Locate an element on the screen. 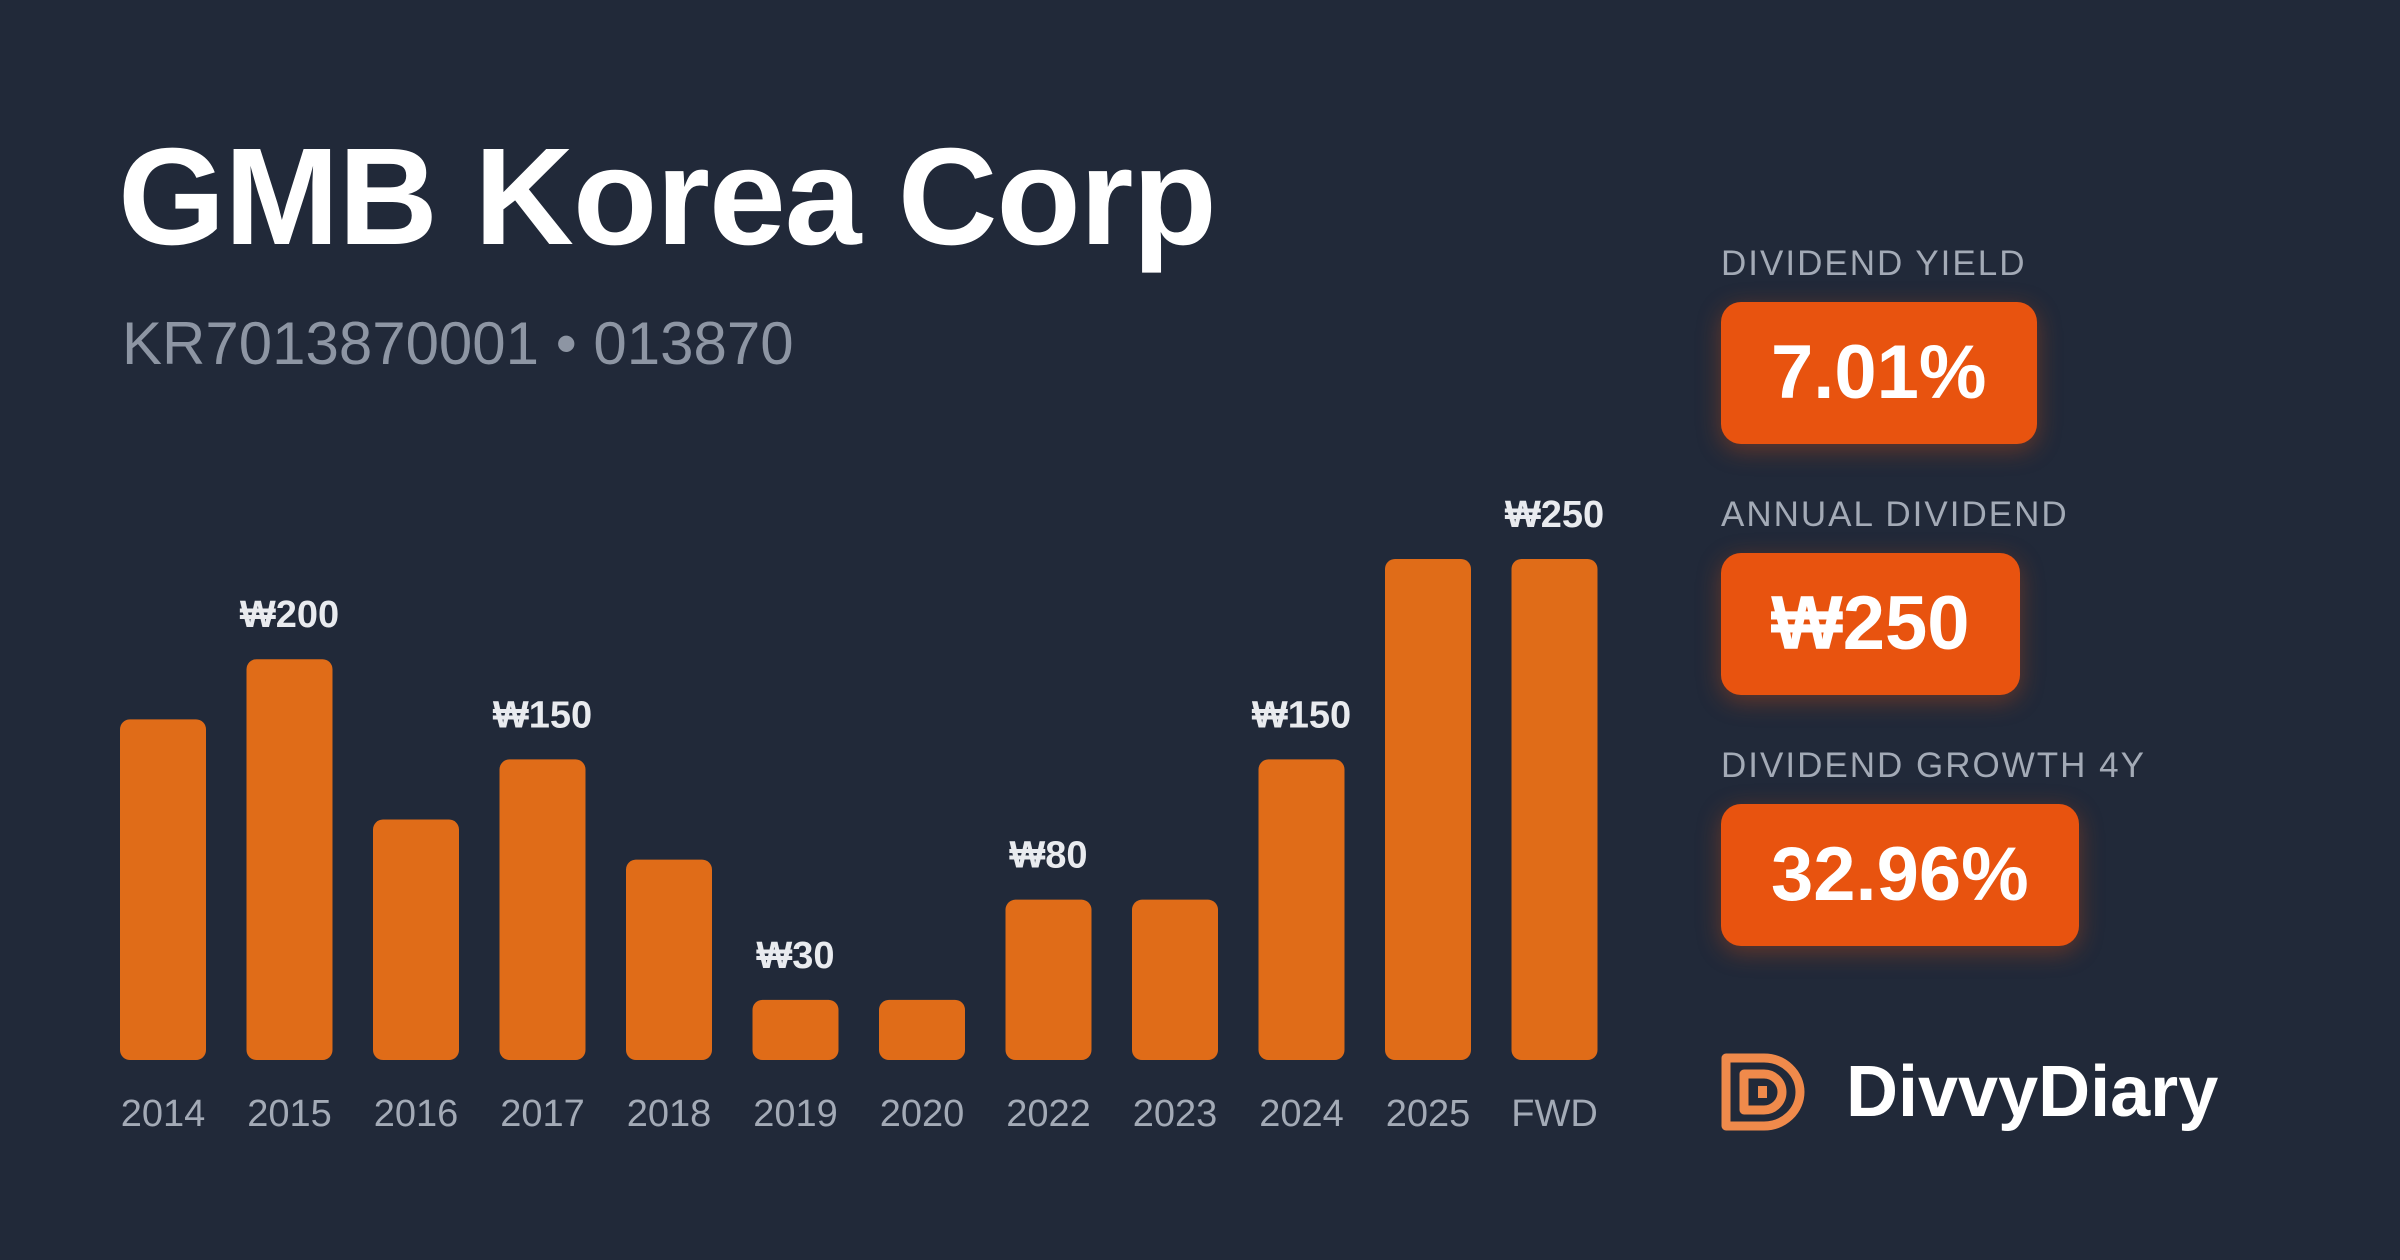 This screenshot has width=2400, height=1260. data-label-2017: ₩150 is located at coordinates (542, 715).